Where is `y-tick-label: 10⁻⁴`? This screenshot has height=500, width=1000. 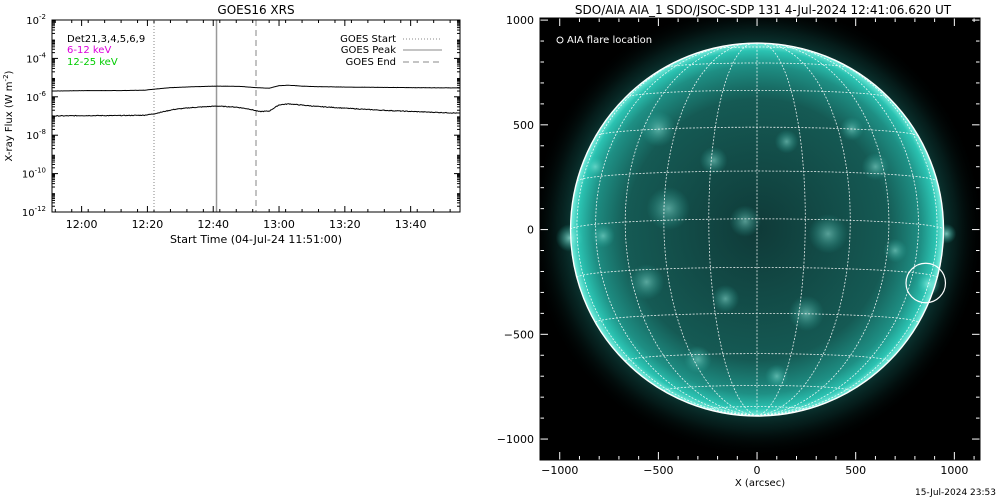 y-tick-label: 10⁻⁴ is located at coordinates (36, 58).